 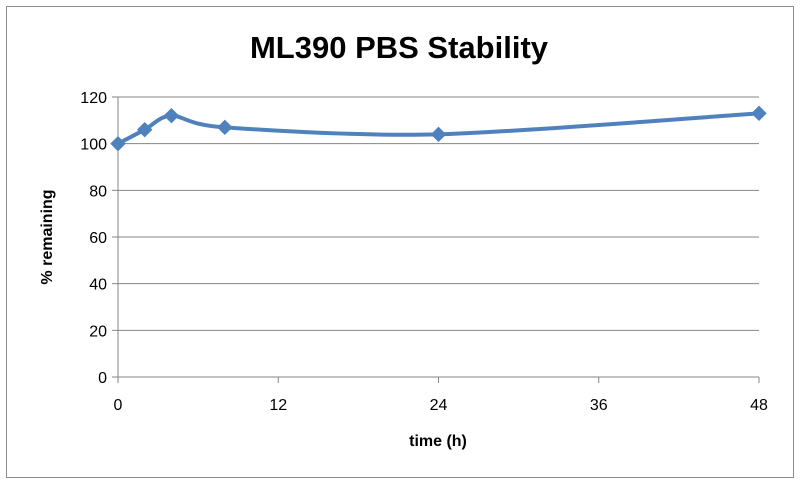 I want to click on x-tick-label: 36, so click(x=599, y=405).